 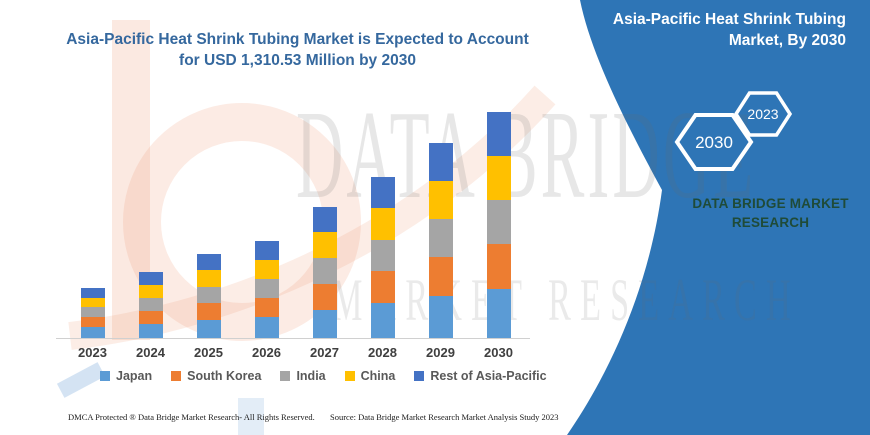 I want to click on legend-item-south-korea: South Korea, so click(x=216, y=376).